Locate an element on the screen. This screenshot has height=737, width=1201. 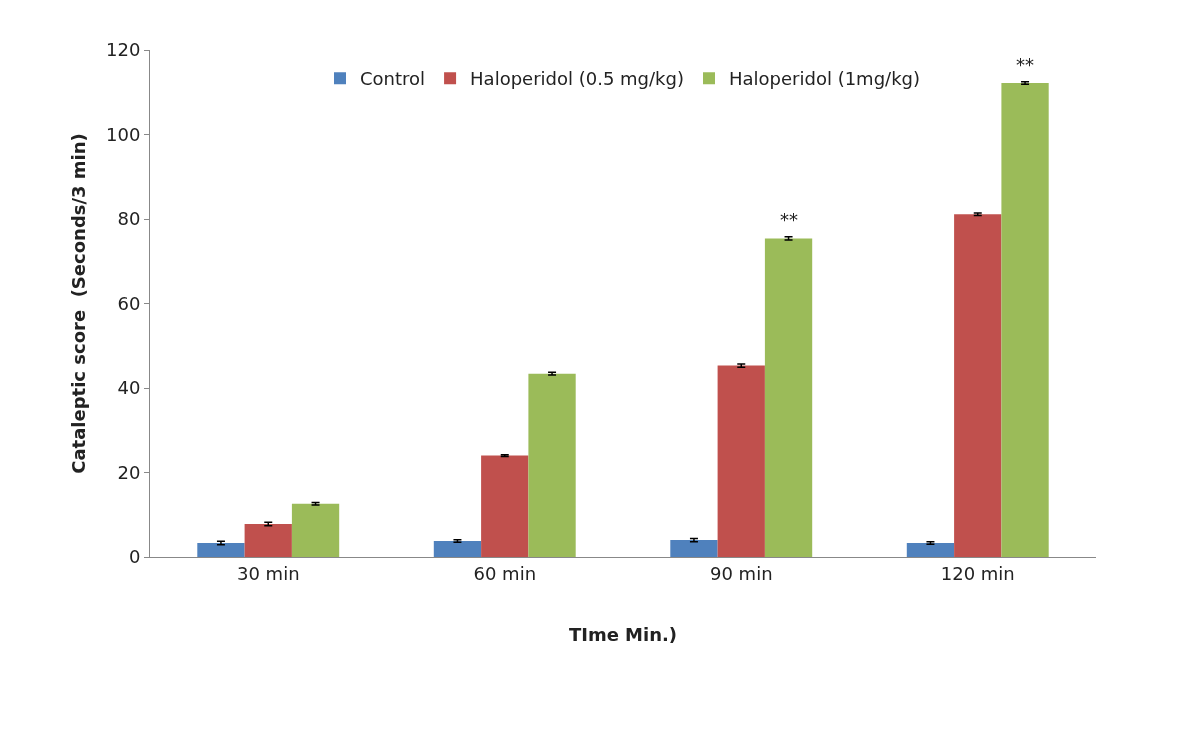
x-tick-label: 60 min is located at coordinates (505, 573).